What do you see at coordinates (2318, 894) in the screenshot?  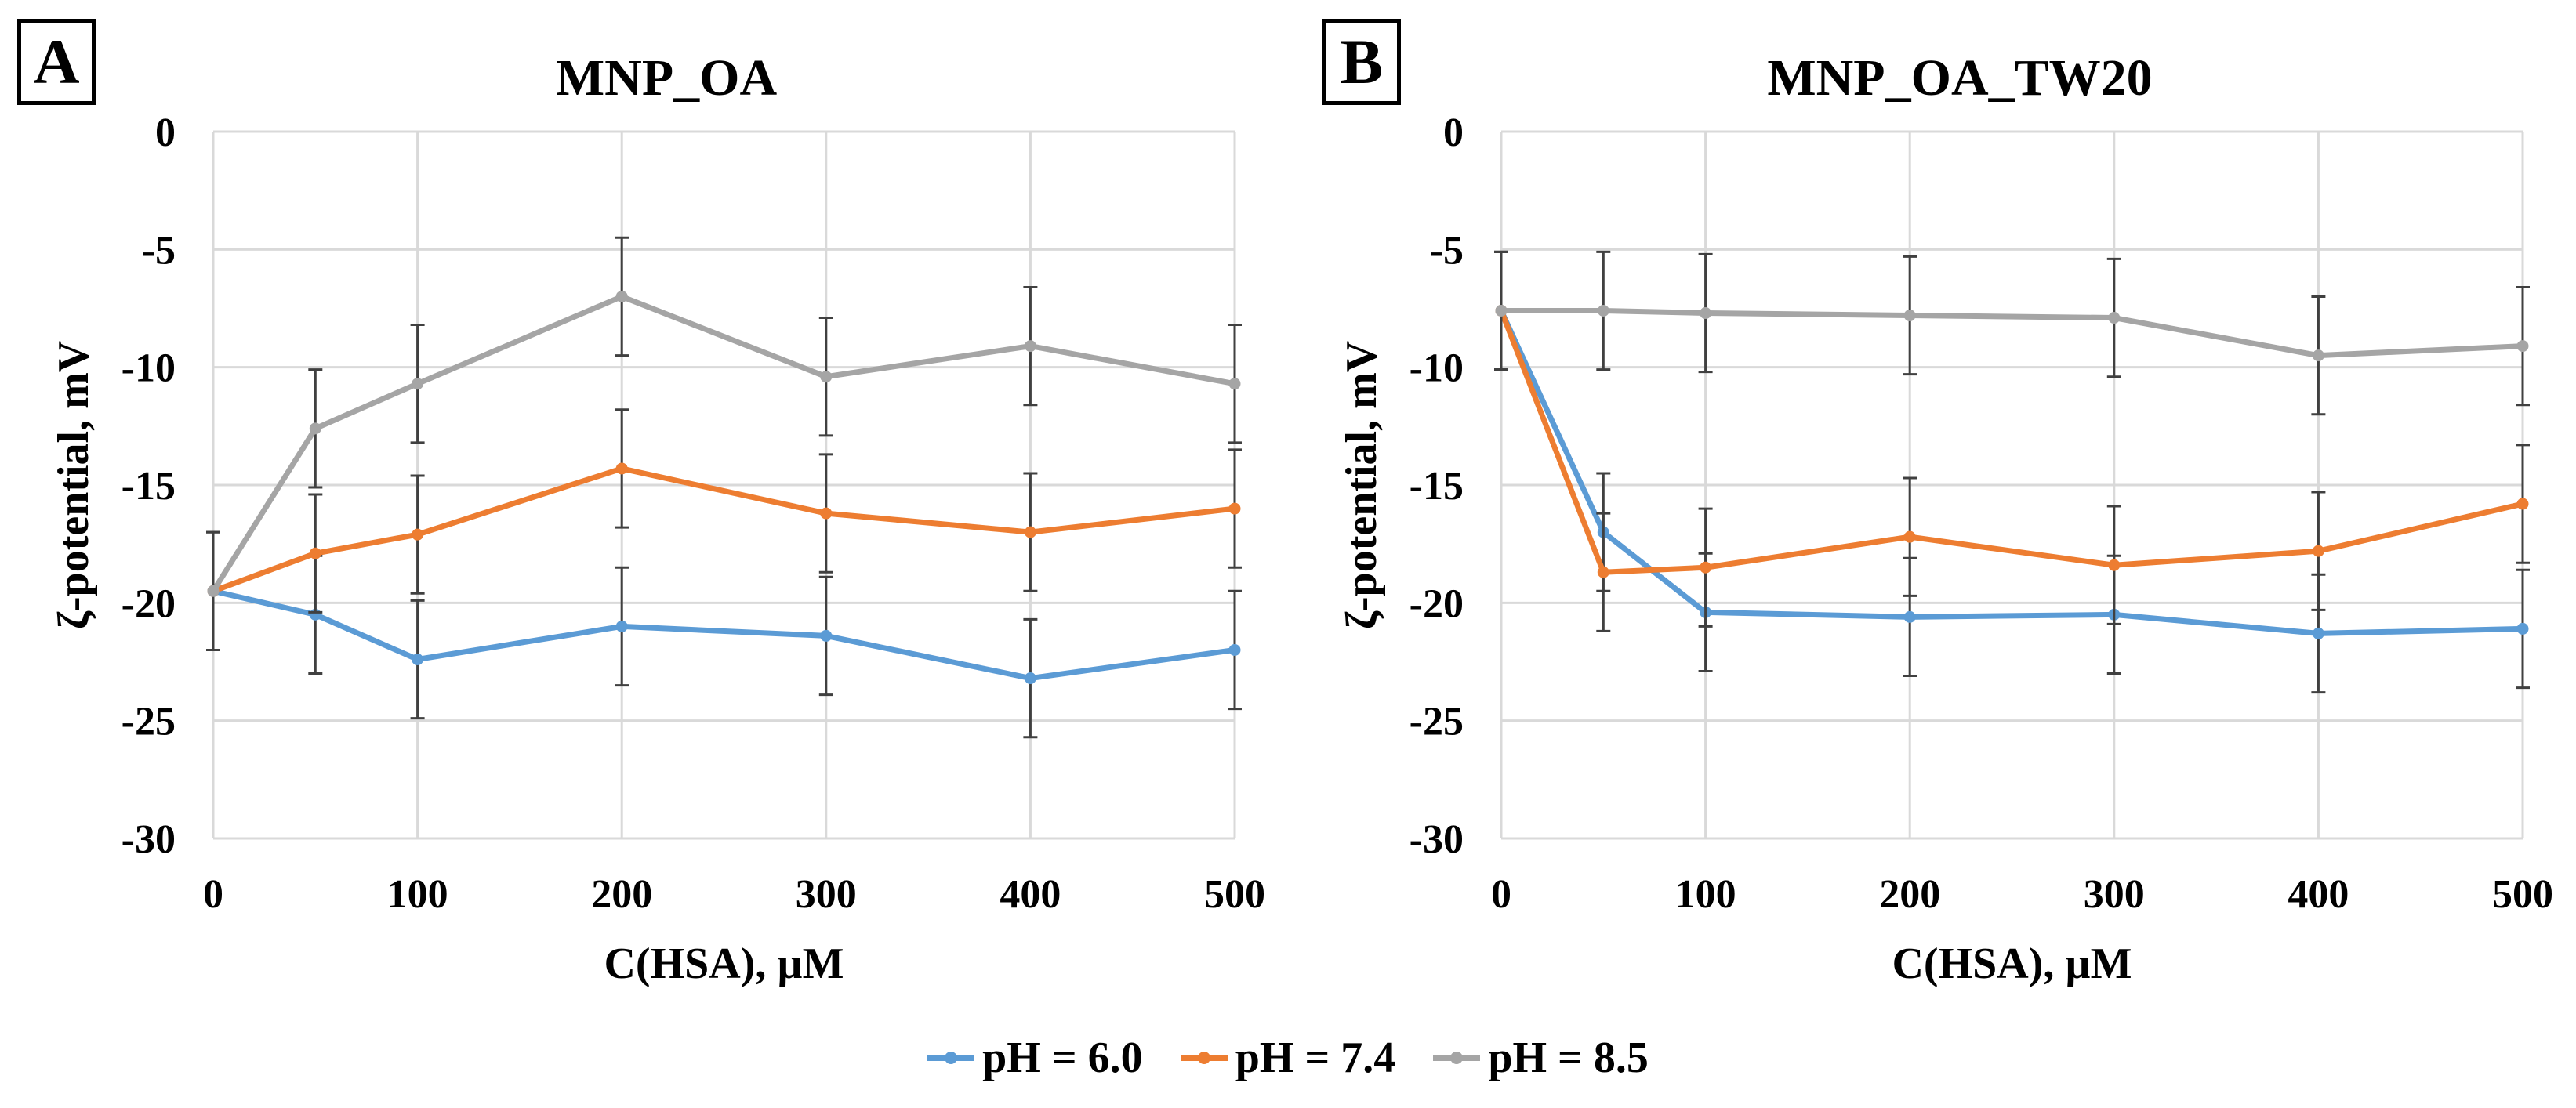 I see `chart-b-xtick-label: 400` at bounding box center [2318, 894].